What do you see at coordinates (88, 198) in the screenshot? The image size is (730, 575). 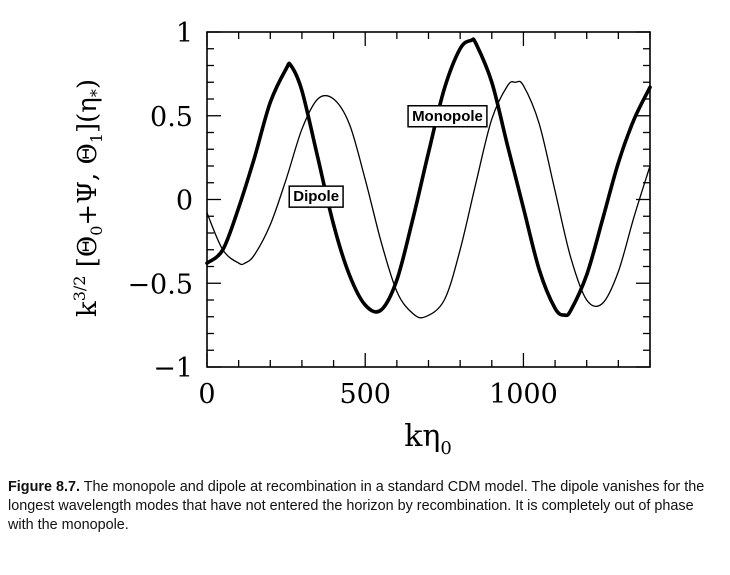 I see `y-axis-title: k3/2 [Θ0+Ψ, Θ1](η*)` at bounding box center [88, 198].